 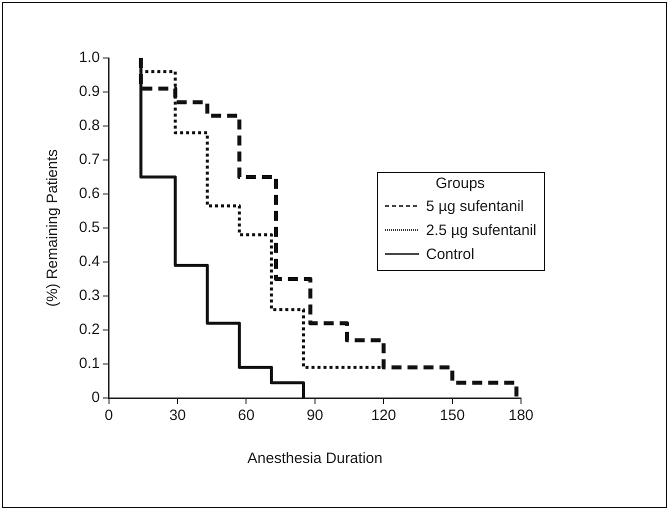 I want to click on y-tick-label: 0.2, so click(x=89, y=329).